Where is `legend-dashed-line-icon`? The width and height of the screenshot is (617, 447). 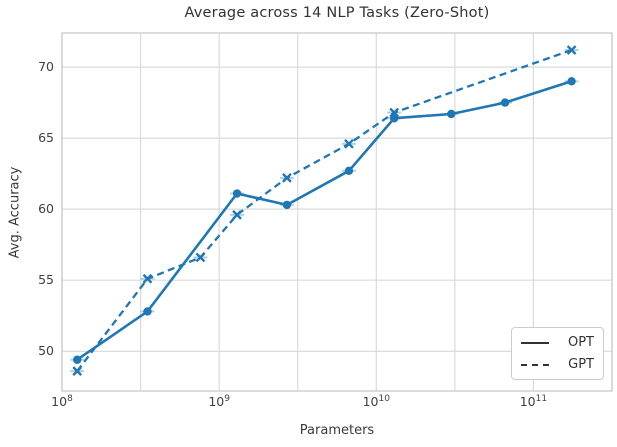 legend-dashed-line-icon is located at coordinates (535, 364).